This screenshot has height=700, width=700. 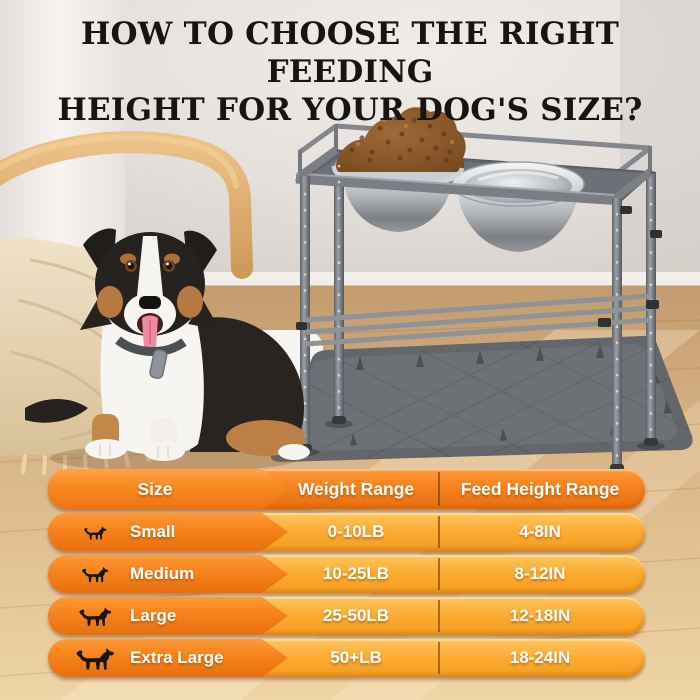 I want to click on title-line-2: HEIGHT FOR YOUR DOG'S SIZE?, so click(x=350, y=109).